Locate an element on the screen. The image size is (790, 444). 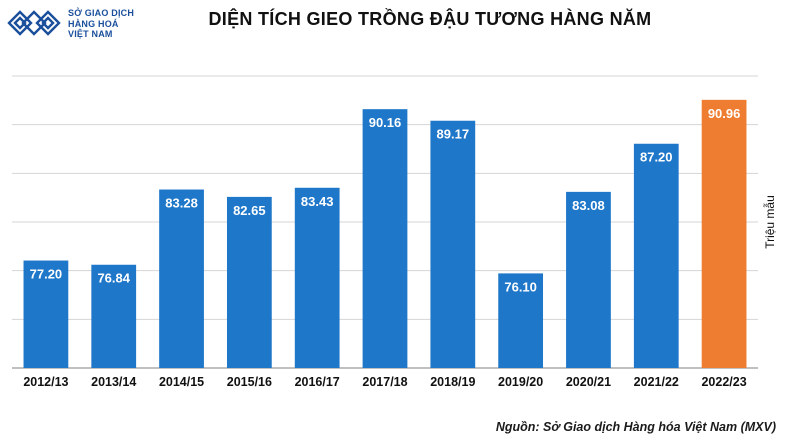
logo-text: SỞ GIAO DỊCH HÀNG HOÁ VIỆT NAM is located at coordinates (114, 24).